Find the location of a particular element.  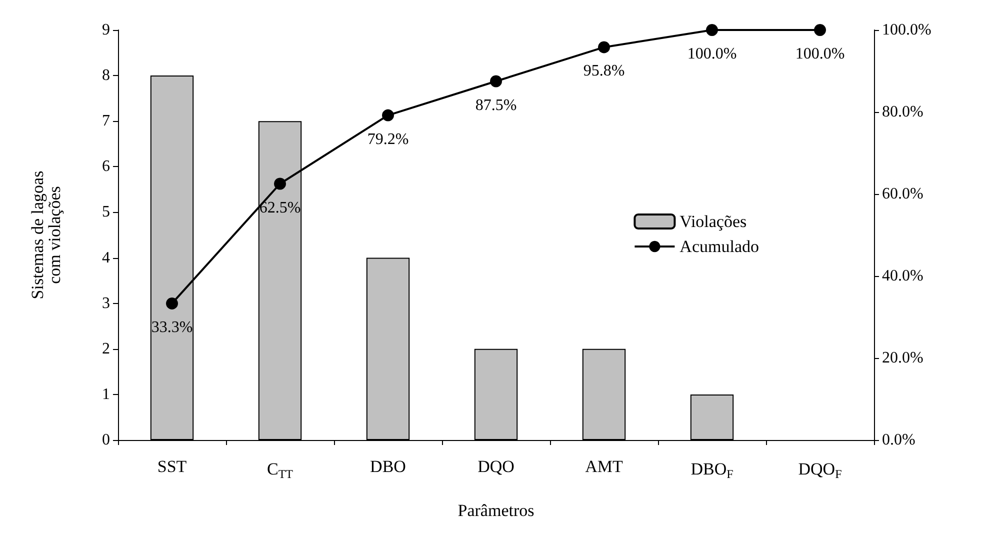

legend-label: Acumulado is located at coordinates (720, 246).